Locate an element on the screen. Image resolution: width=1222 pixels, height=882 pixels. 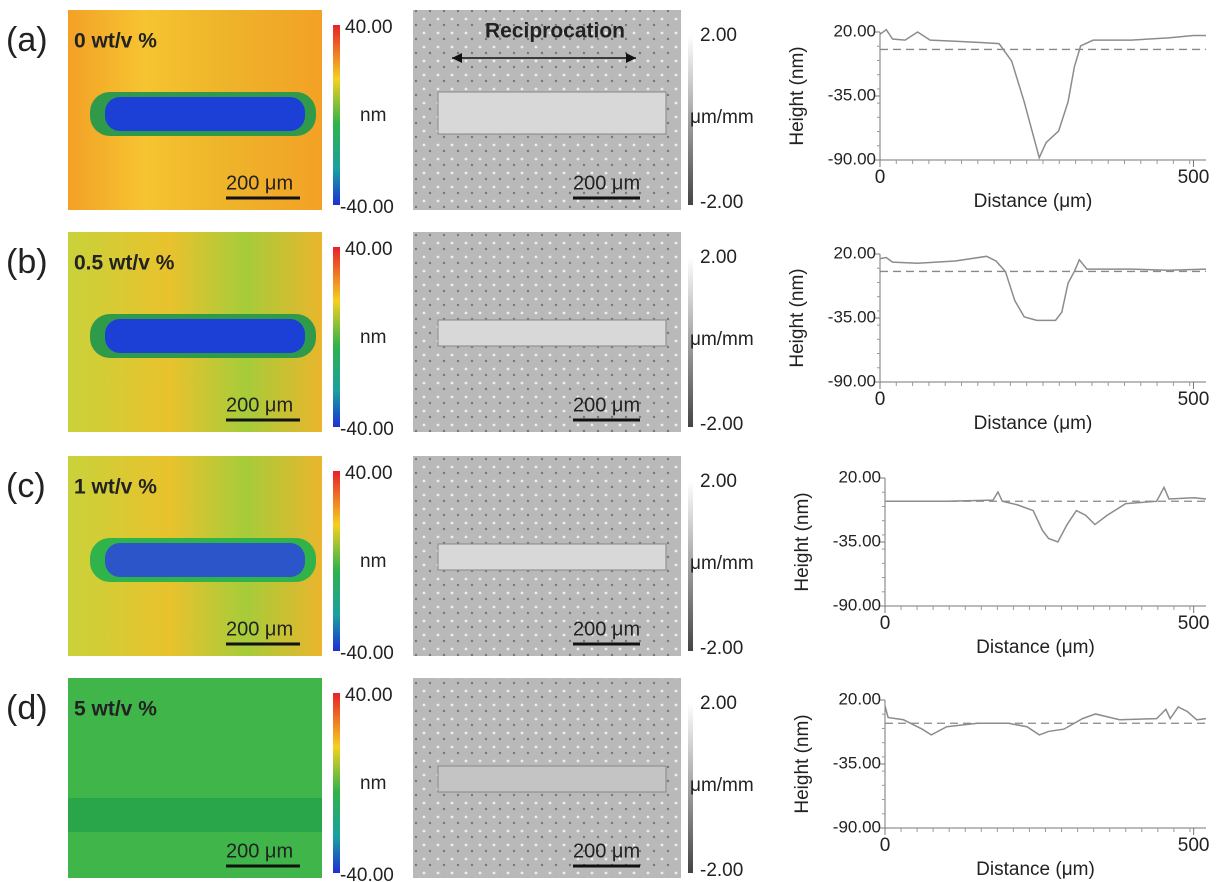
sample-label: 1 wt/v % is located at coordinates (115, 487).